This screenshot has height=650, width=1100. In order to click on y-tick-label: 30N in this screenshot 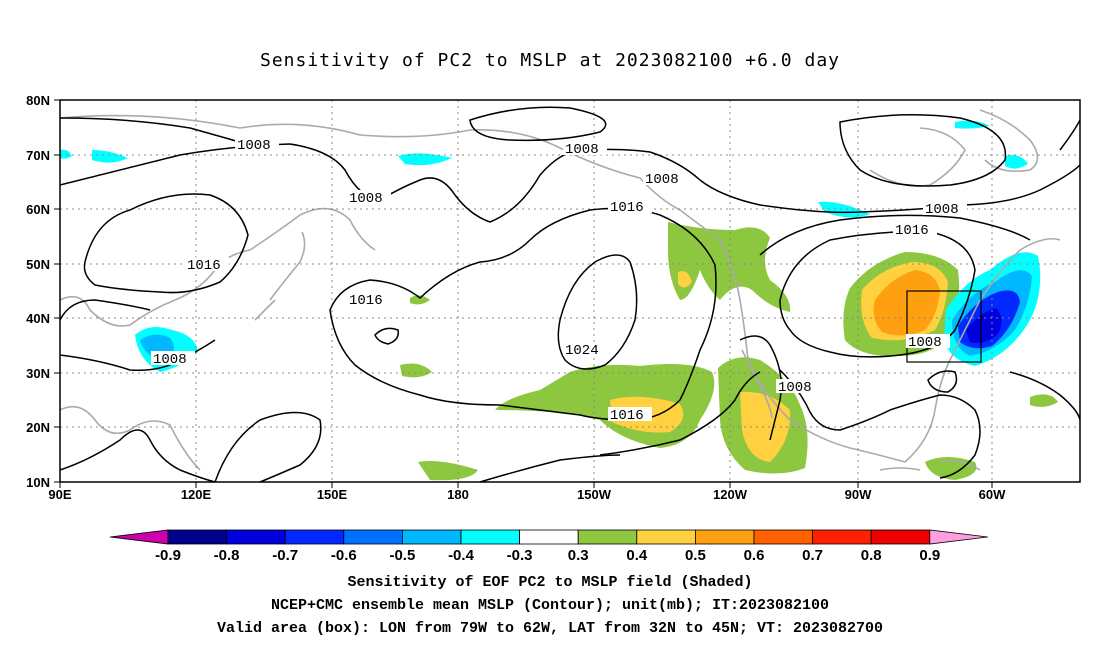, I will do `click(38, 373)`.